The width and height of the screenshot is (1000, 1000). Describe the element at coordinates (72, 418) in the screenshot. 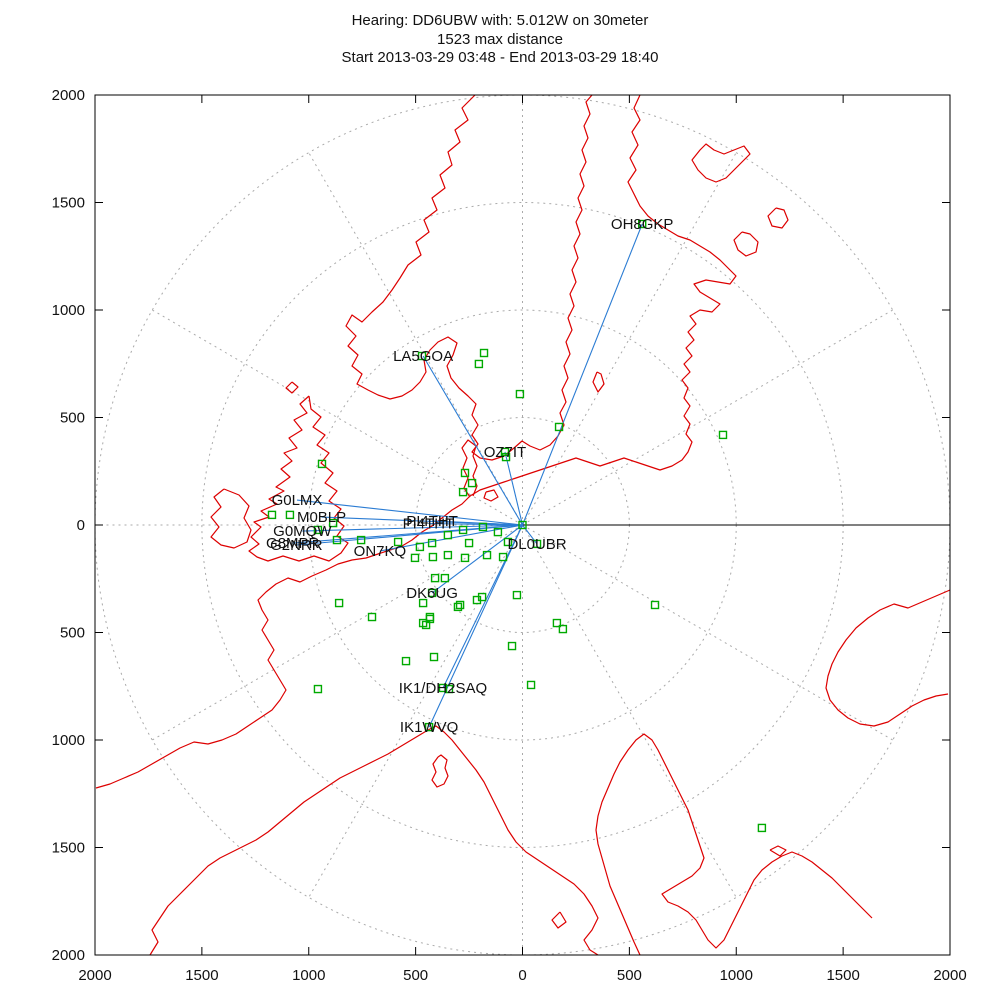

I see `y-axis-tick-label: 500` at that location.